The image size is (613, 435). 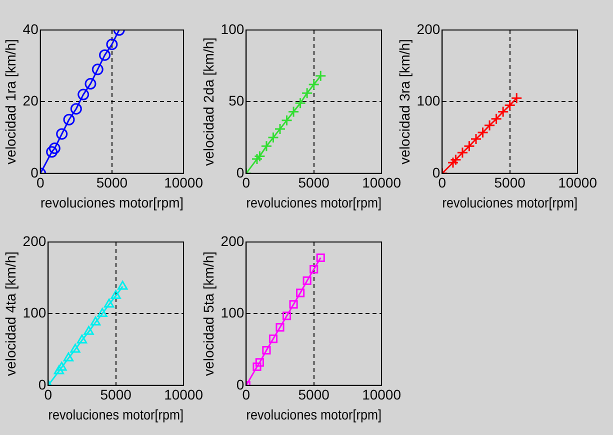 I want to click on y-axis-title: velocidad 4ta [km/h], so click(x=10, y=313).